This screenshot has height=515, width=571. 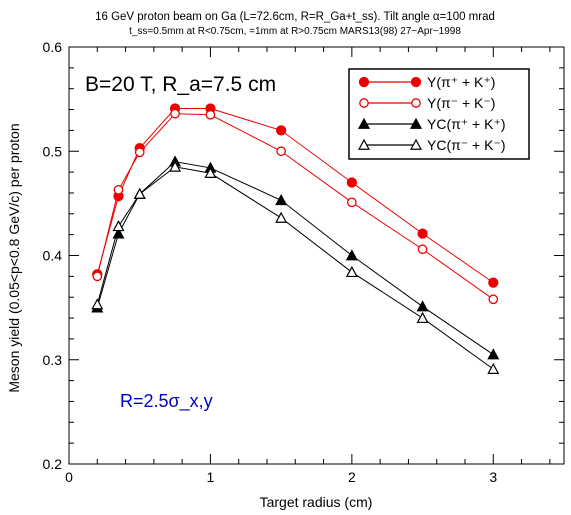 I want to click on y-tick-label: 0.6, so click(x=53, y=47).